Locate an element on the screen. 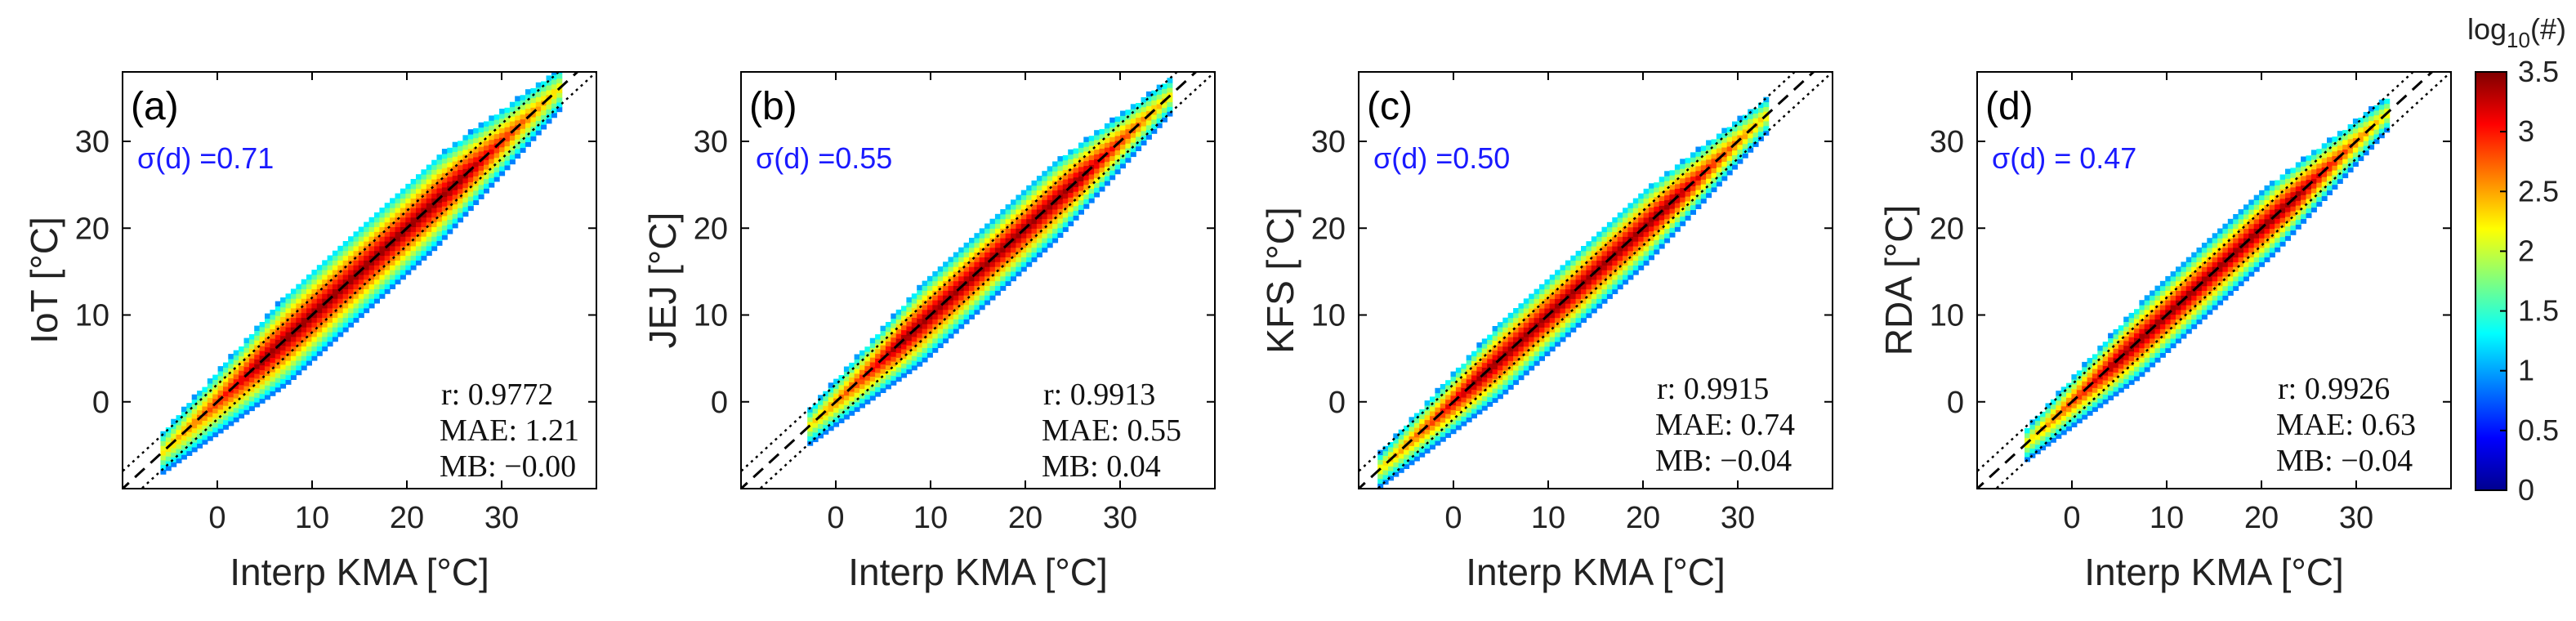 This screenshot has width=2576, height=621. y-tick-label: 20 is located at coordinates (711, 229).